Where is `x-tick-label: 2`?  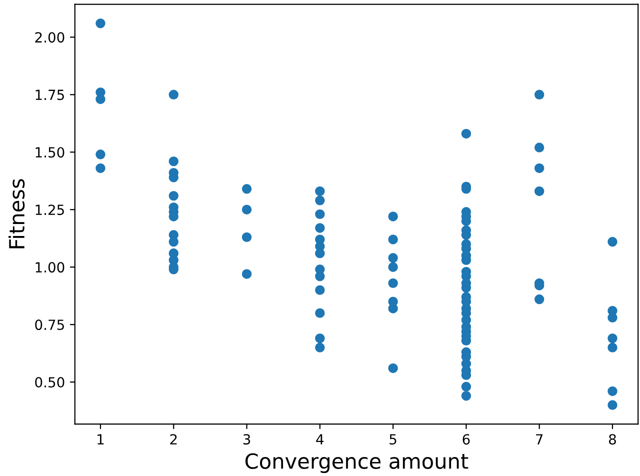
x-tick-label: 2 is located at coordinates (173, 439).